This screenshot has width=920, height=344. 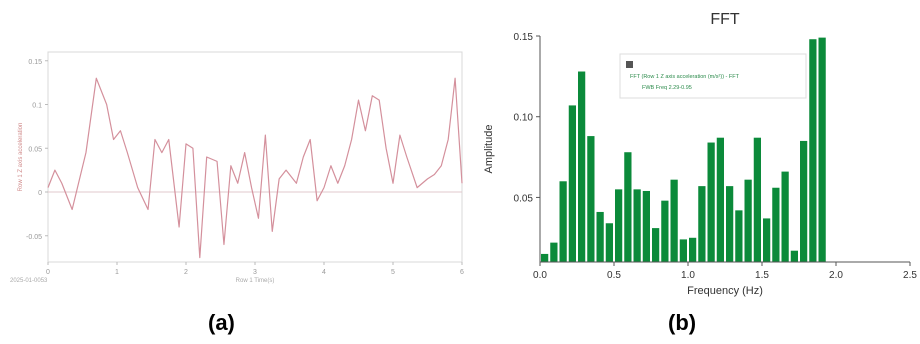 I want to click on x-tick-label: 4, so click(x=324, y=272).